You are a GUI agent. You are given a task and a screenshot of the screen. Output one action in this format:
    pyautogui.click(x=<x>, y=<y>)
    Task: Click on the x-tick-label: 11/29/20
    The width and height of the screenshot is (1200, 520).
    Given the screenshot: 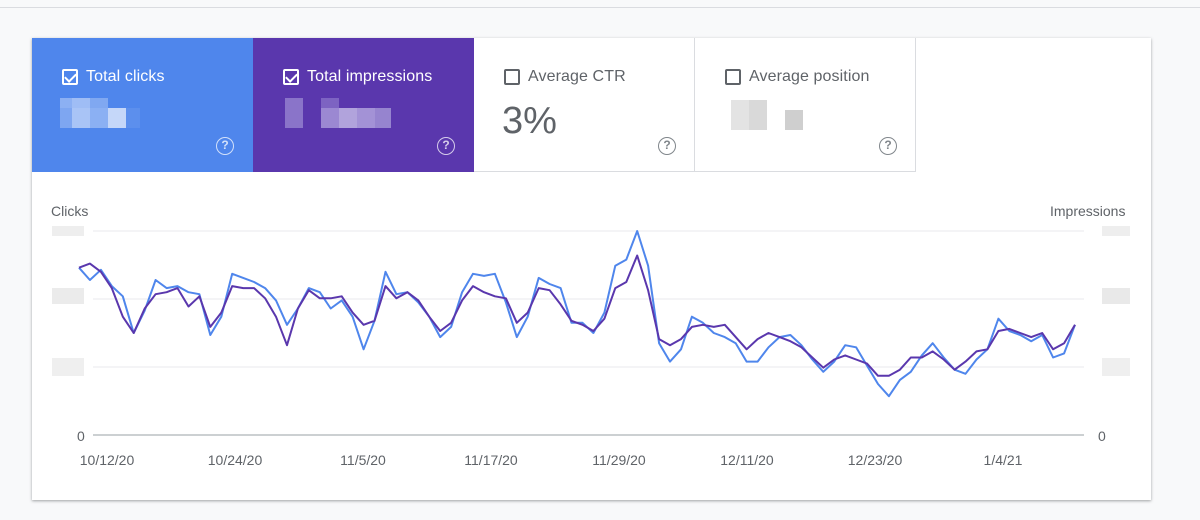 What is the action you would take?
    pyautogui.click(x=619, y=460)
    